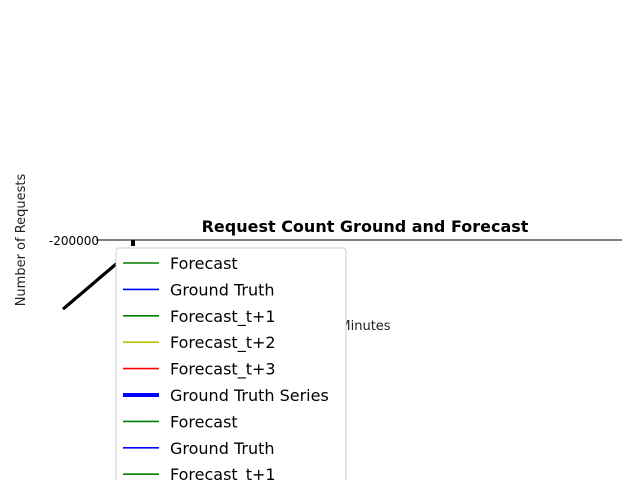 This screenshot has width=640, height=480. Describe the element at coordinates (21, 239) in the screenshot. I see `y-axis-label: Number of Requests` at that location.